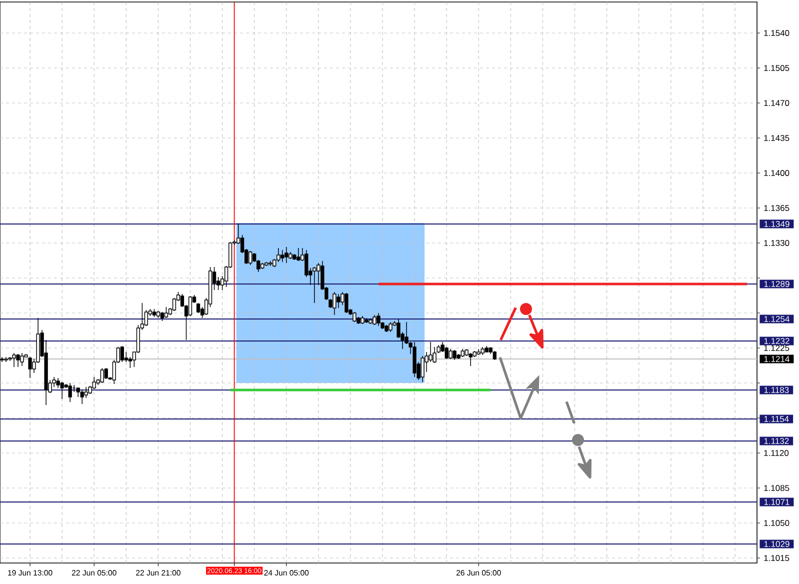  I want to click on ref-line-label: 1.1254, so click(777, 319).